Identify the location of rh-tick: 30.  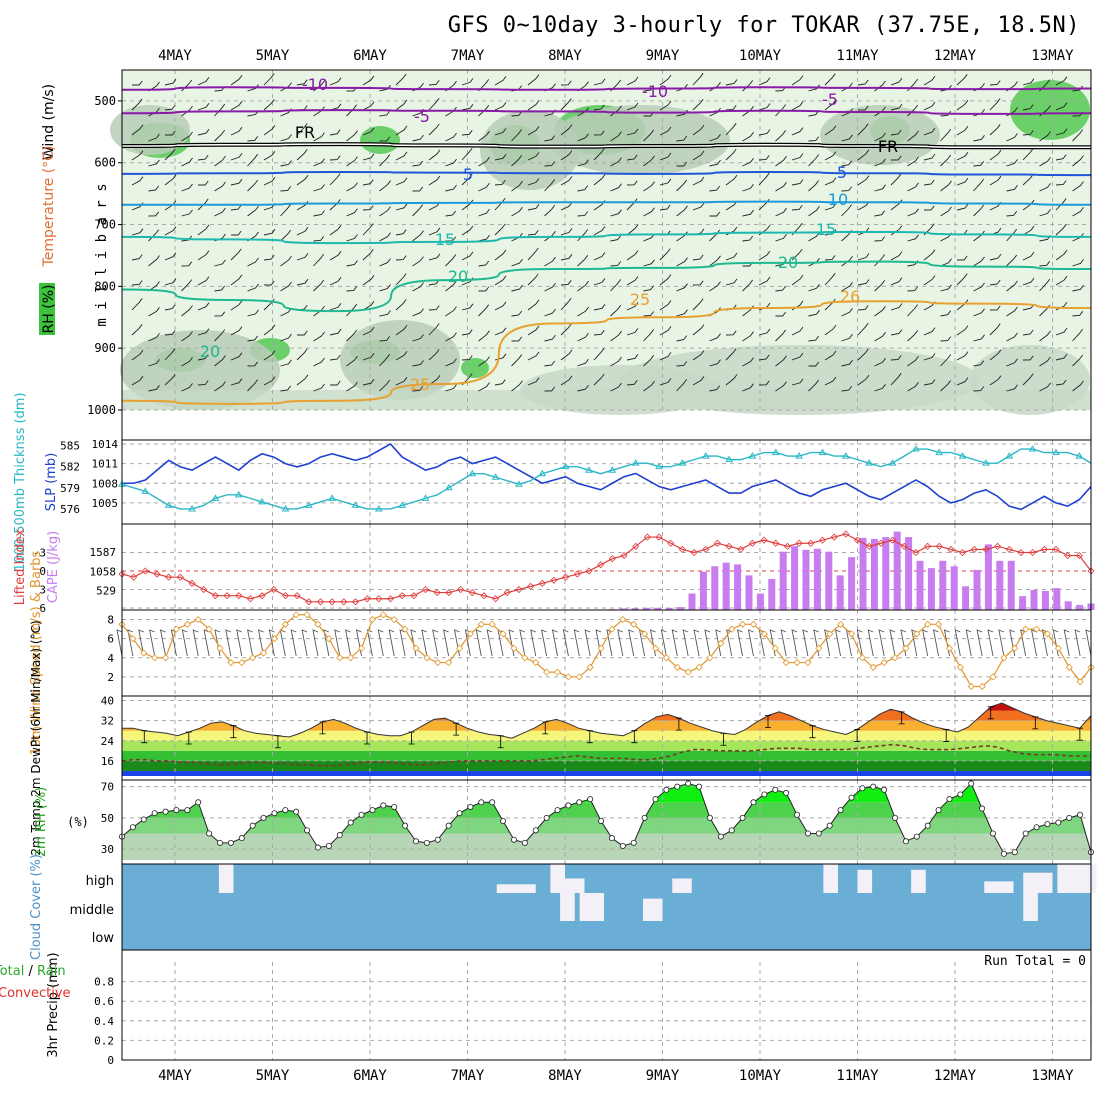
(107, 849).